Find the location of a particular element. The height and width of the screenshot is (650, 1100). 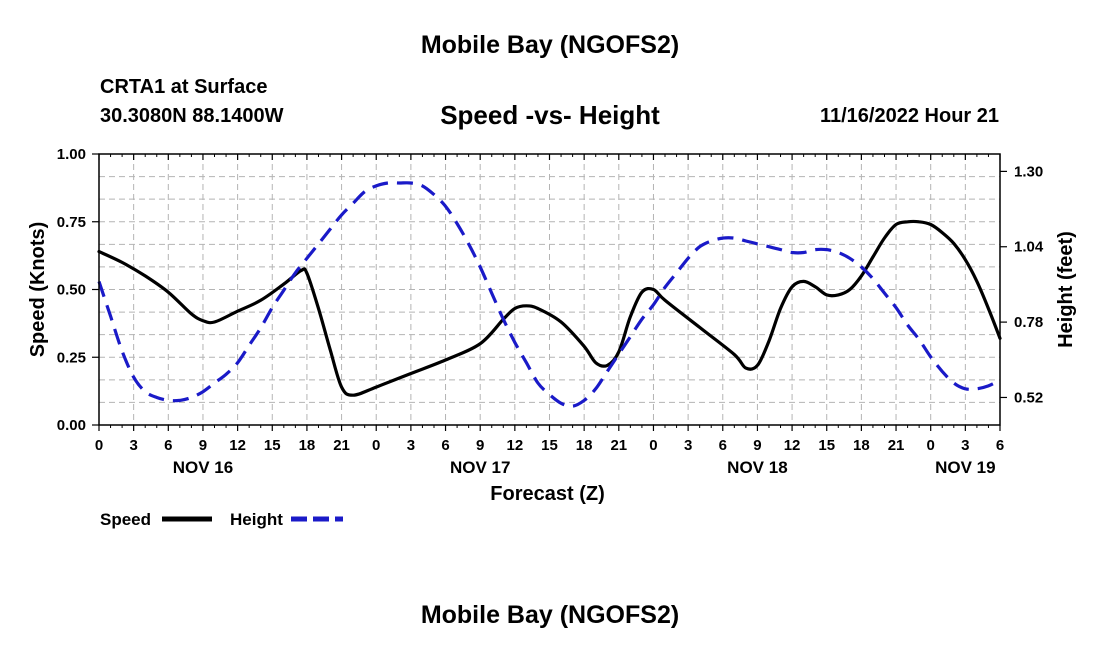

y2-tick-label: 1.30 is located at coordinates (1028, 171).